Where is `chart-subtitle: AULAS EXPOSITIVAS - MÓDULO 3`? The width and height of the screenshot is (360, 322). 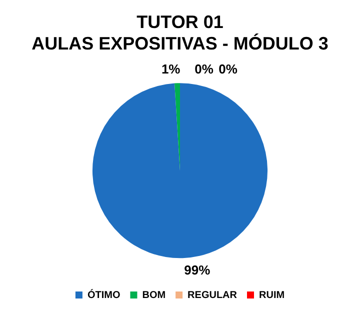 chart-subtitle: AULAS EXPOSITIVAS - MÓDULO 3 is located at coordinates (180, 43).